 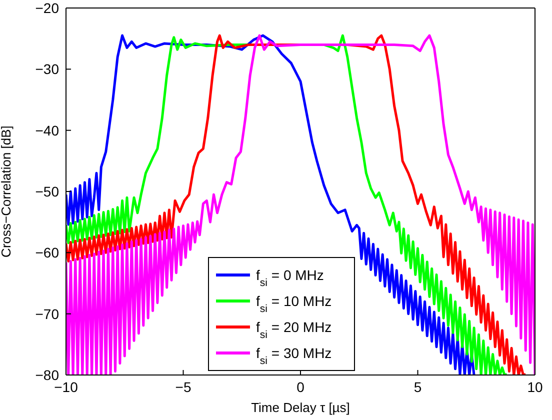 What do you see at coordinates (418, 386) in the screenshot?
I see `x-tick-label: 5` at bounding box center [418, 386].